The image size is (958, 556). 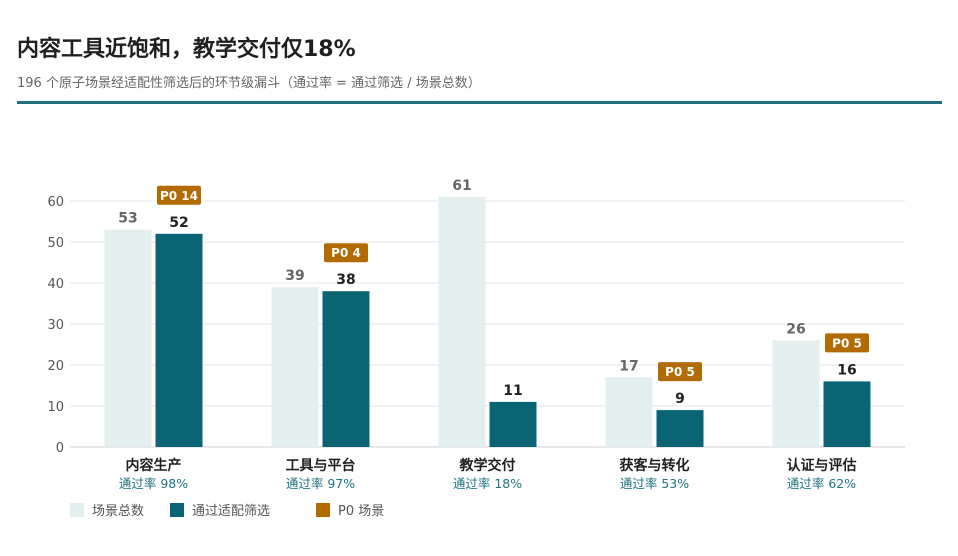 I want to click on x-category-label: 认证与评估, so click(x=822, y=465).